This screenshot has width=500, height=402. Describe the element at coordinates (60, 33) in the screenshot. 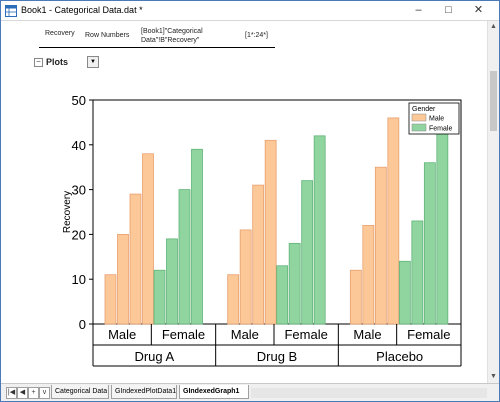

I see `header-recovery: Recovery` at that location.